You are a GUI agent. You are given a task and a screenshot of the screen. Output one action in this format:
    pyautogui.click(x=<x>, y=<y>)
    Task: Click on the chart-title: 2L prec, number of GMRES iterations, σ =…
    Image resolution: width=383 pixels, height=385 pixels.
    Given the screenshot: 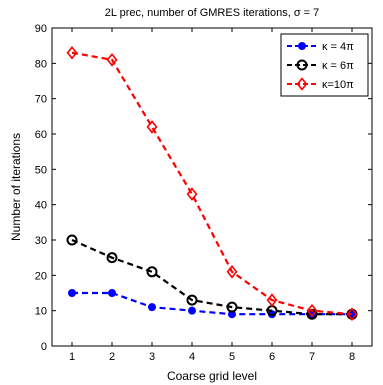 What is the action you would take?
    pyautogui.click(x=212, y=13)
    